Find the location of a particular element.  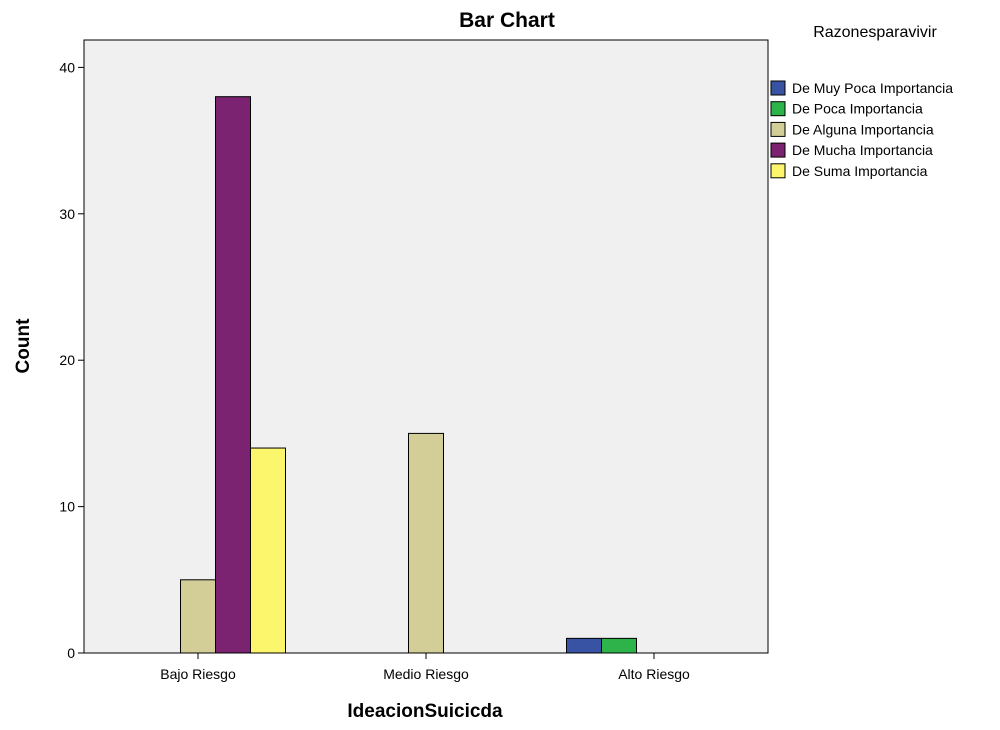

y-tick-label: 40 is located at coordinates (67, 67).